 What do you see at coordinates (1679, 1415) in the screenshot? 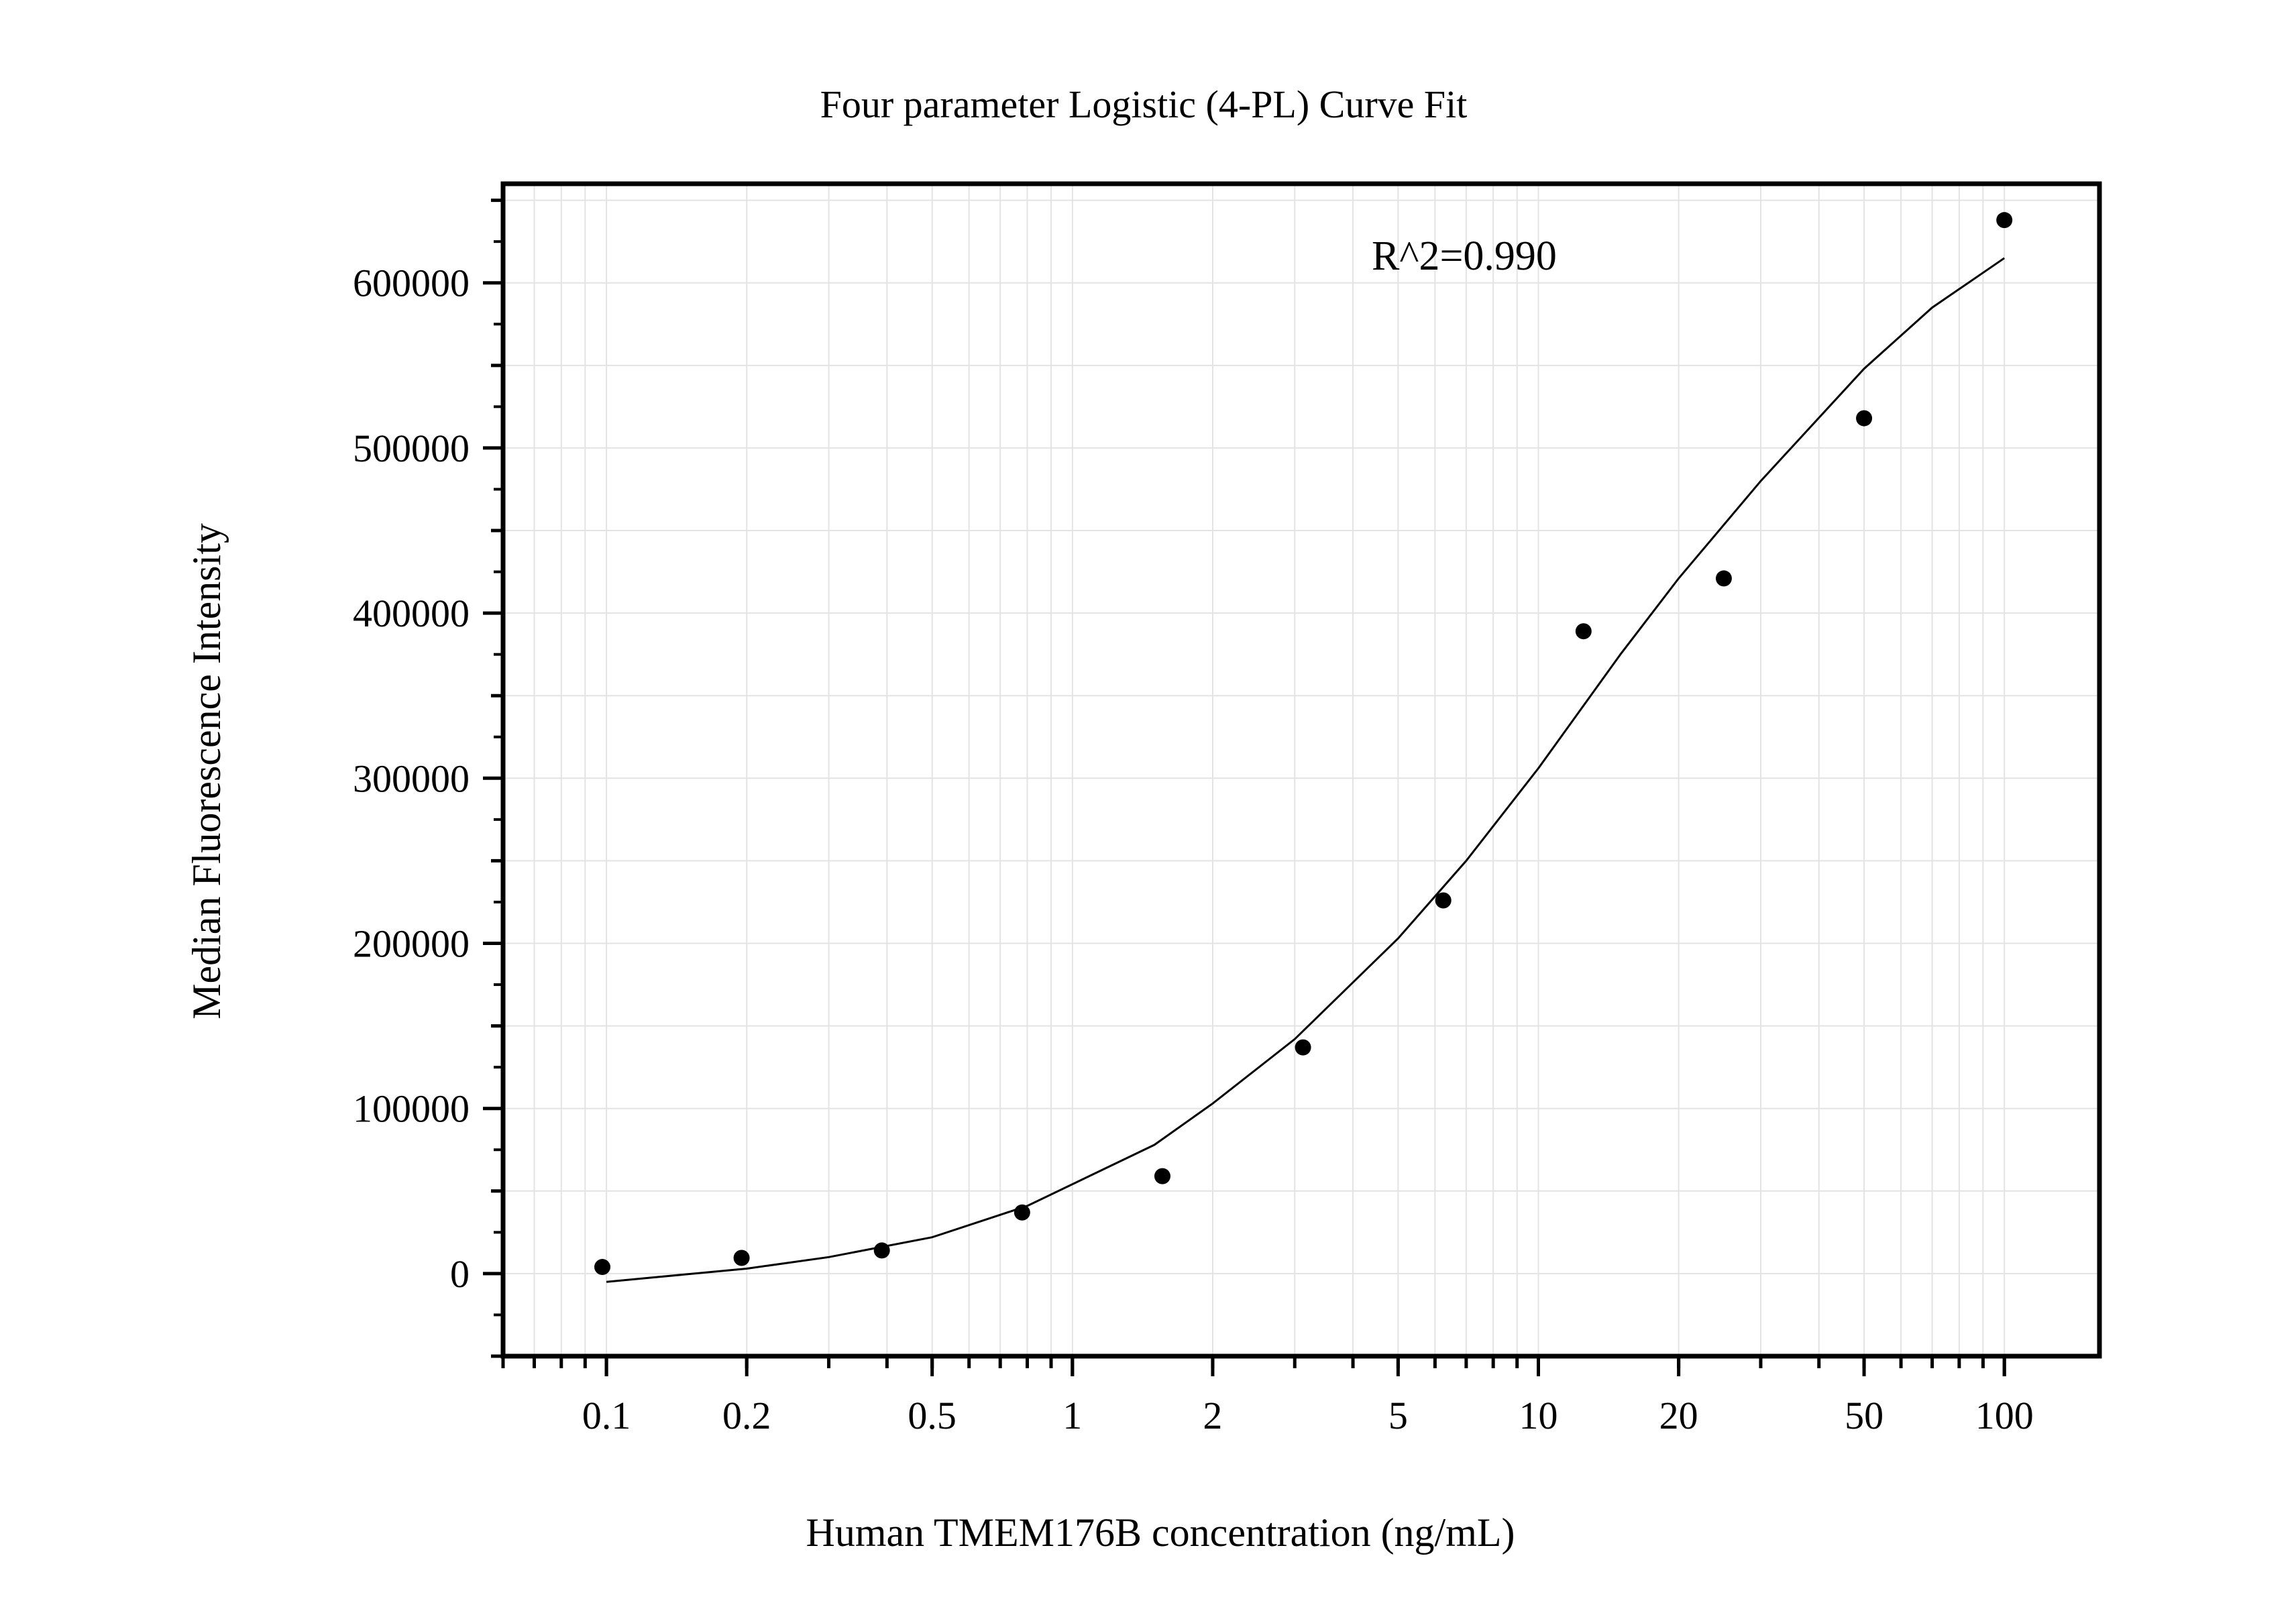
I see `x-tick-label: 20` at bounding box center [1679, 1415].